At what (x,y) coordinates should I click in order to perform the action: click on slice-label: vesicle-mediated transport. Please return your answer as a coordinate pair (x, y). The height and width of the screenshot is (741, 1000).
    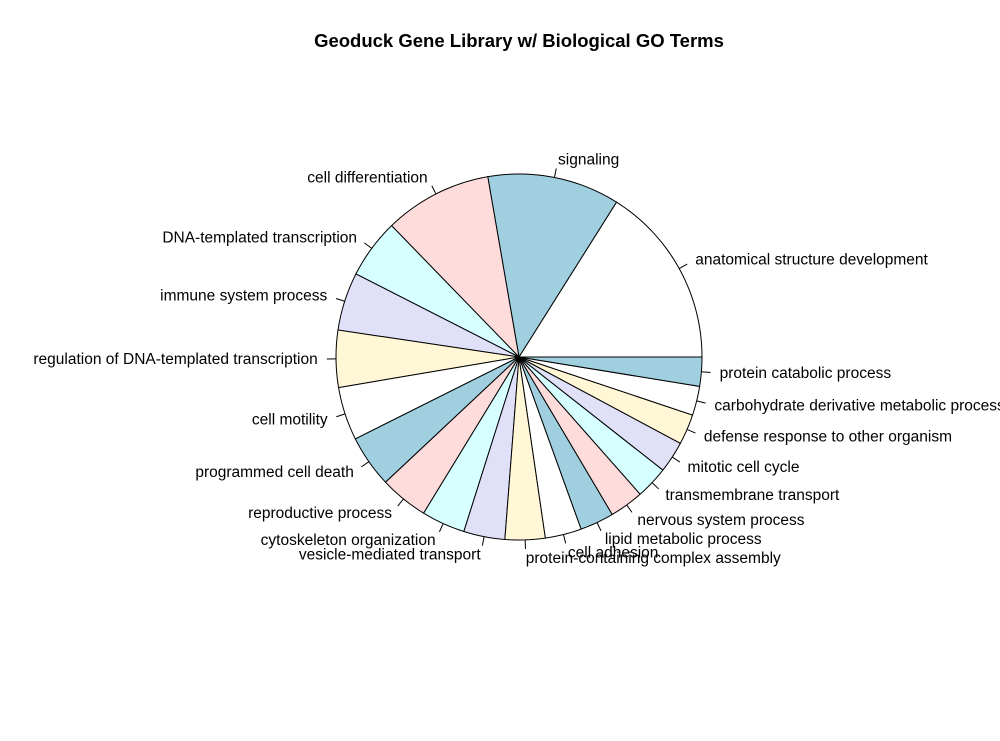
    Looking at the image, I should click on (390, 555).